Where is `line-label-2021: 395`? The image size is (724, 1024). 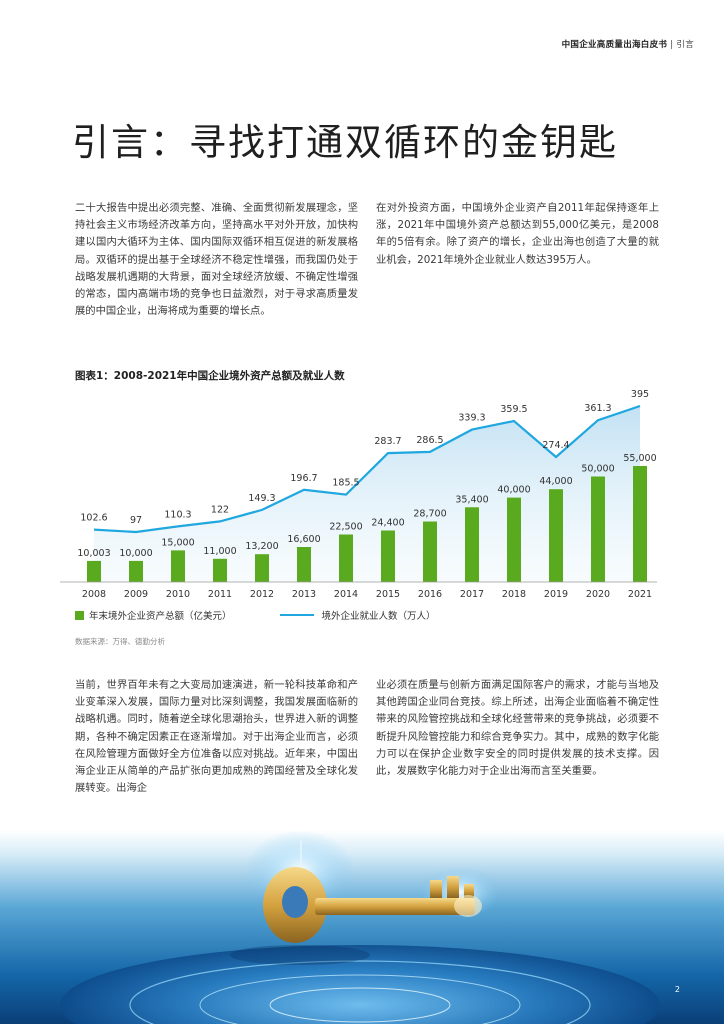 line-label-2021: 395 is located at coordinates (640, 394).